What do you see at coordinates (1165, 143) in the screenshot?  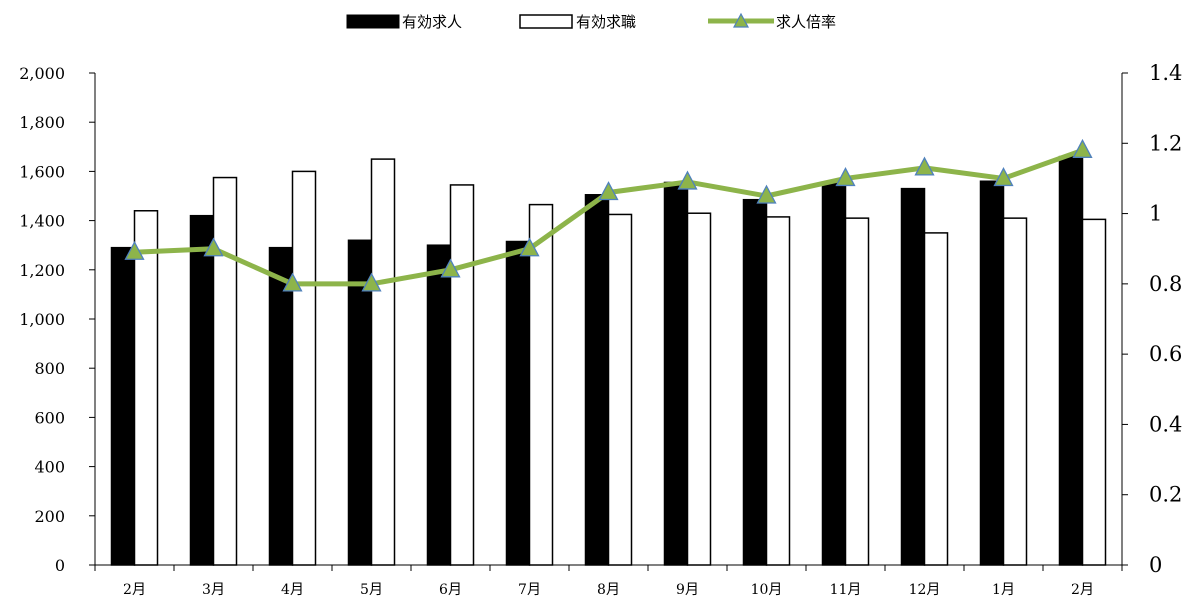 I see `right-tick-label: 1.2` at bounding box center [1165, 143].